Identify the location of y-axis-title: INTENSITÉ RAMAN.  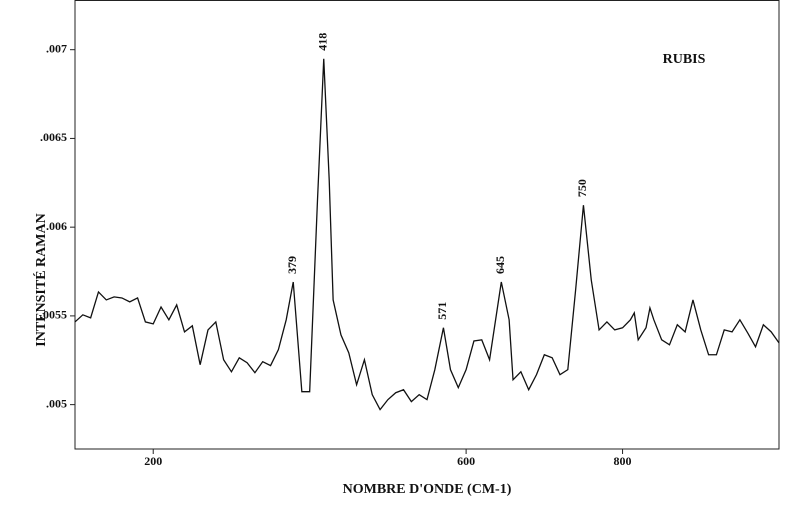
(40, 279).